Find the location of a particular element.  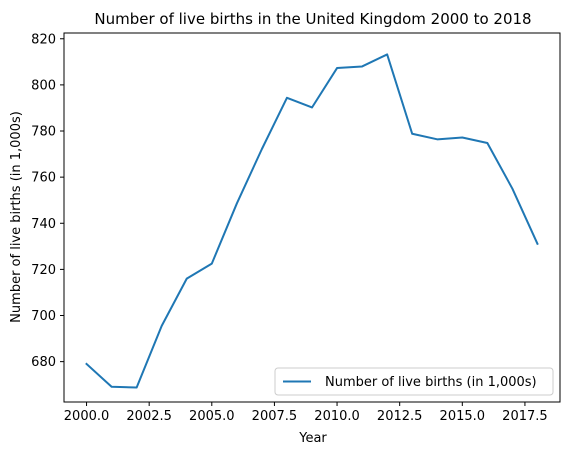

y-tick-label: 680 is located at coordinates (43, 362).